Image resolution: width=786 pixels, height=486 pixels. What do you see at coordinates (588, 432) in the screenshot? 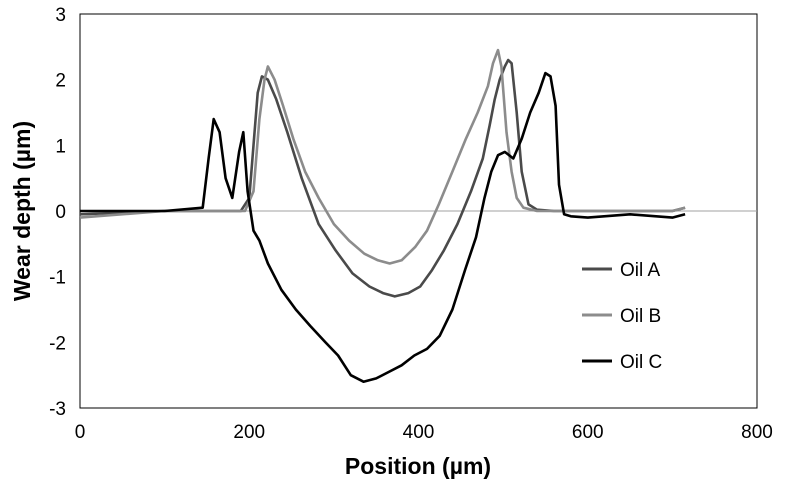
I see `x-tick-label: 600` at bounding box center [588, 432].